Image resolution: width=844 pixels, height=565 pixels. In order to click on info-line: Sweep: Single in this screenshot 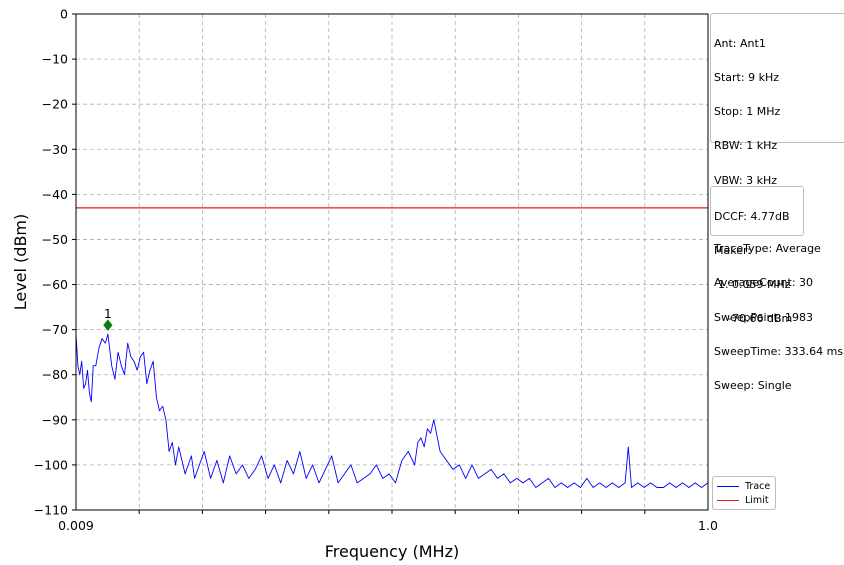, I will do `click(753, 385)`.